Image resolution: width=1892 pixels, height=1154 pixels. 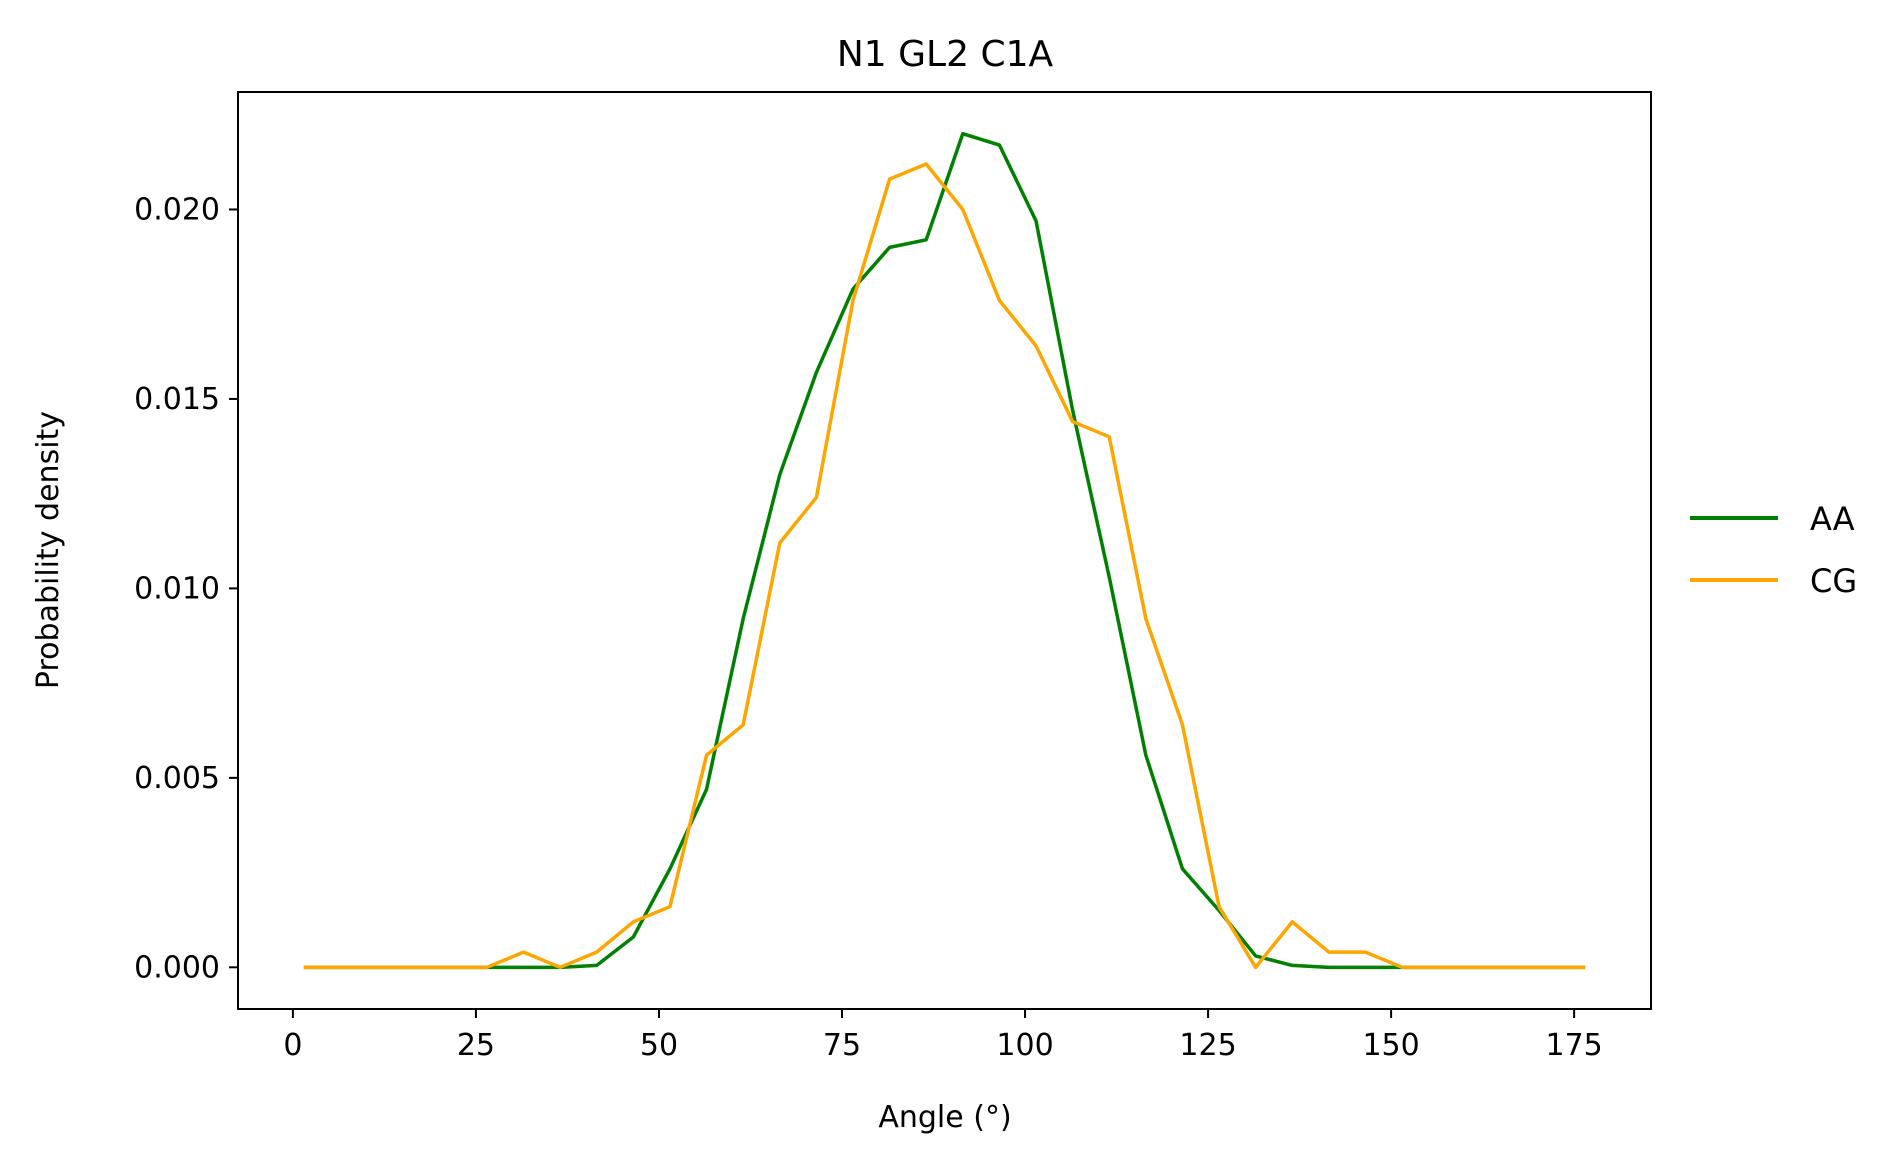 I want to click on x-axis: 0 25 50 75 100 125 150 175, so click(x=943, y=1036).